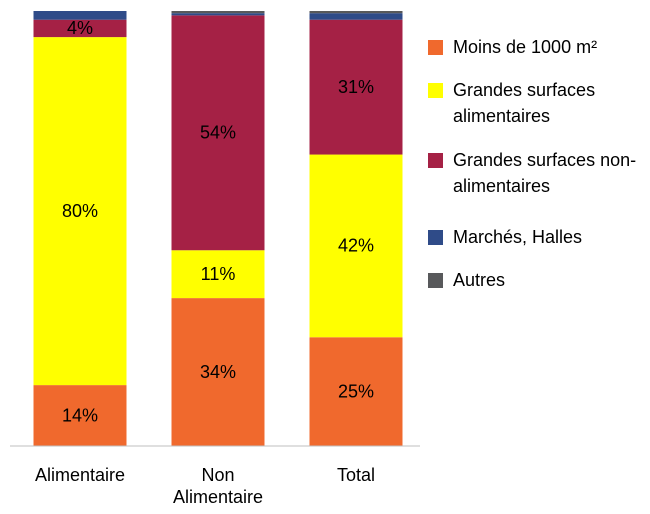 This screenshot has width=650, height=514. Describe the element at coordinates (545, 173) in the screenshot. I see `legend-label: Grandes surfaces non-alimentaires` at that location.